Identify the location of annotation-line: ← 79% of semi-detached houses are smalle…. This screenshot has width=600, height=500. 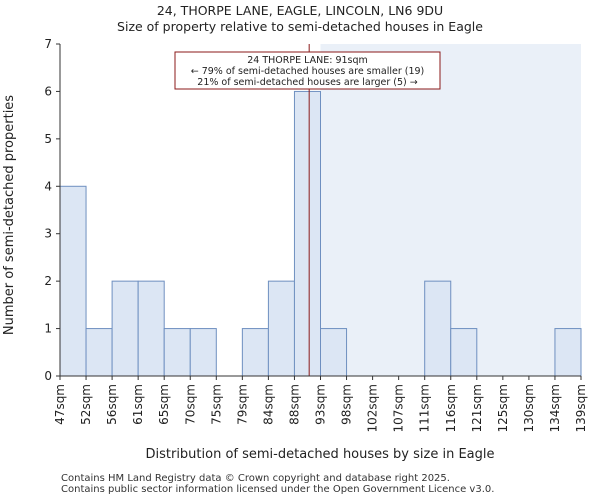
(308, 71).